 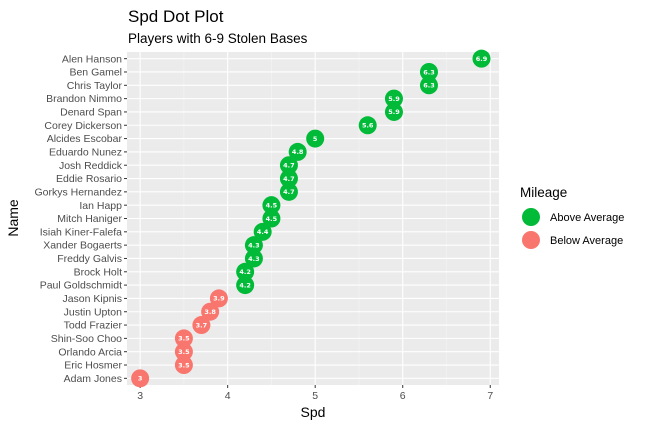 I want to click on y-tick-label: Jason Kipnis, so click(x=92, y=299).